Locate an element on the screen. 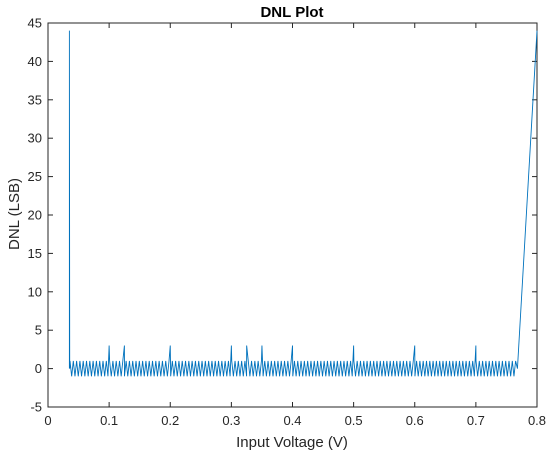 The image size is (558, 456). y-axis-label: DNL (LSB) is located at coordinates (14, 214).